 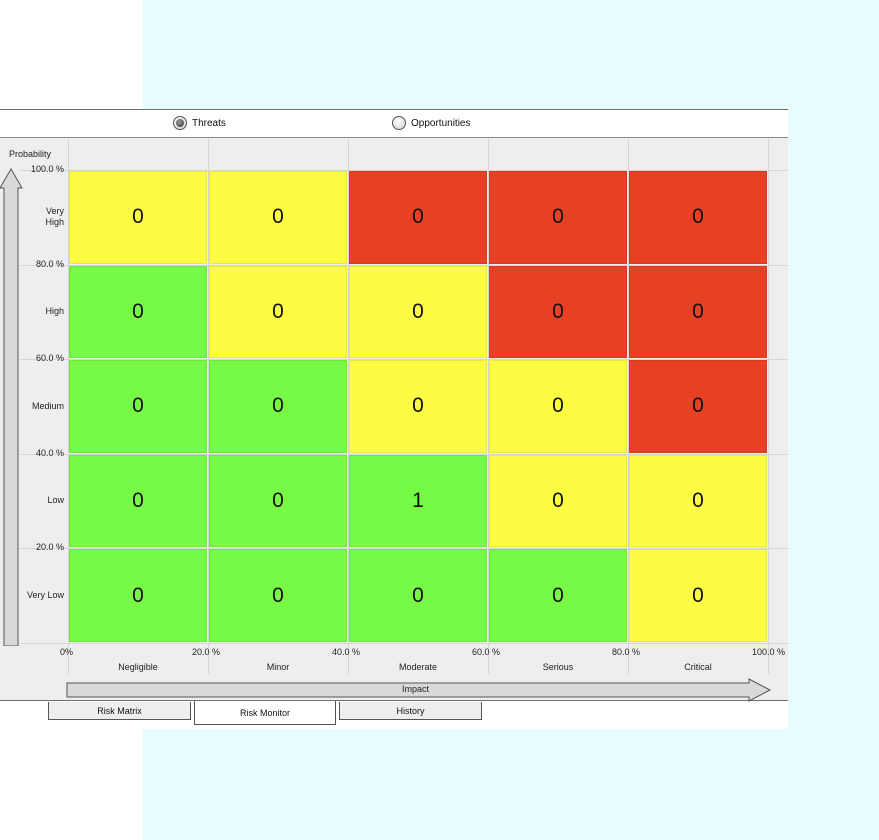 What do you see at coordinates (209, 123) in the screenshot?
I see `threats-label: Threats` at bounding box center [209, 123].